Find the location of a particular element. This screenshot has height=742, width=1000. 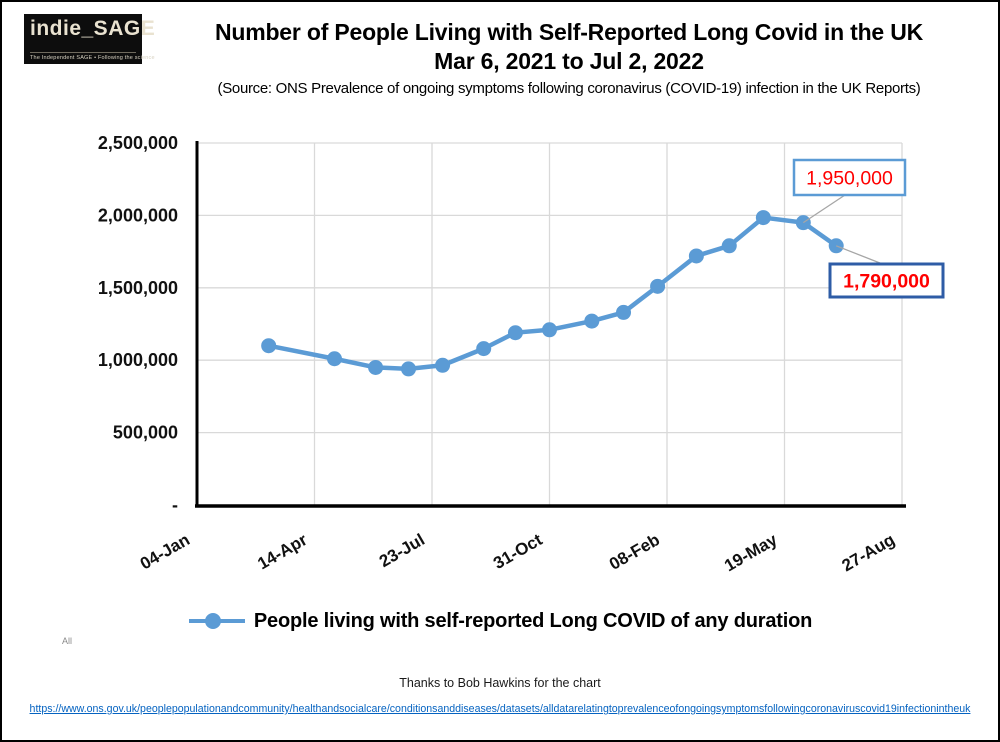

y-tick-label: 500,000 is located at coordinates (145, 433).